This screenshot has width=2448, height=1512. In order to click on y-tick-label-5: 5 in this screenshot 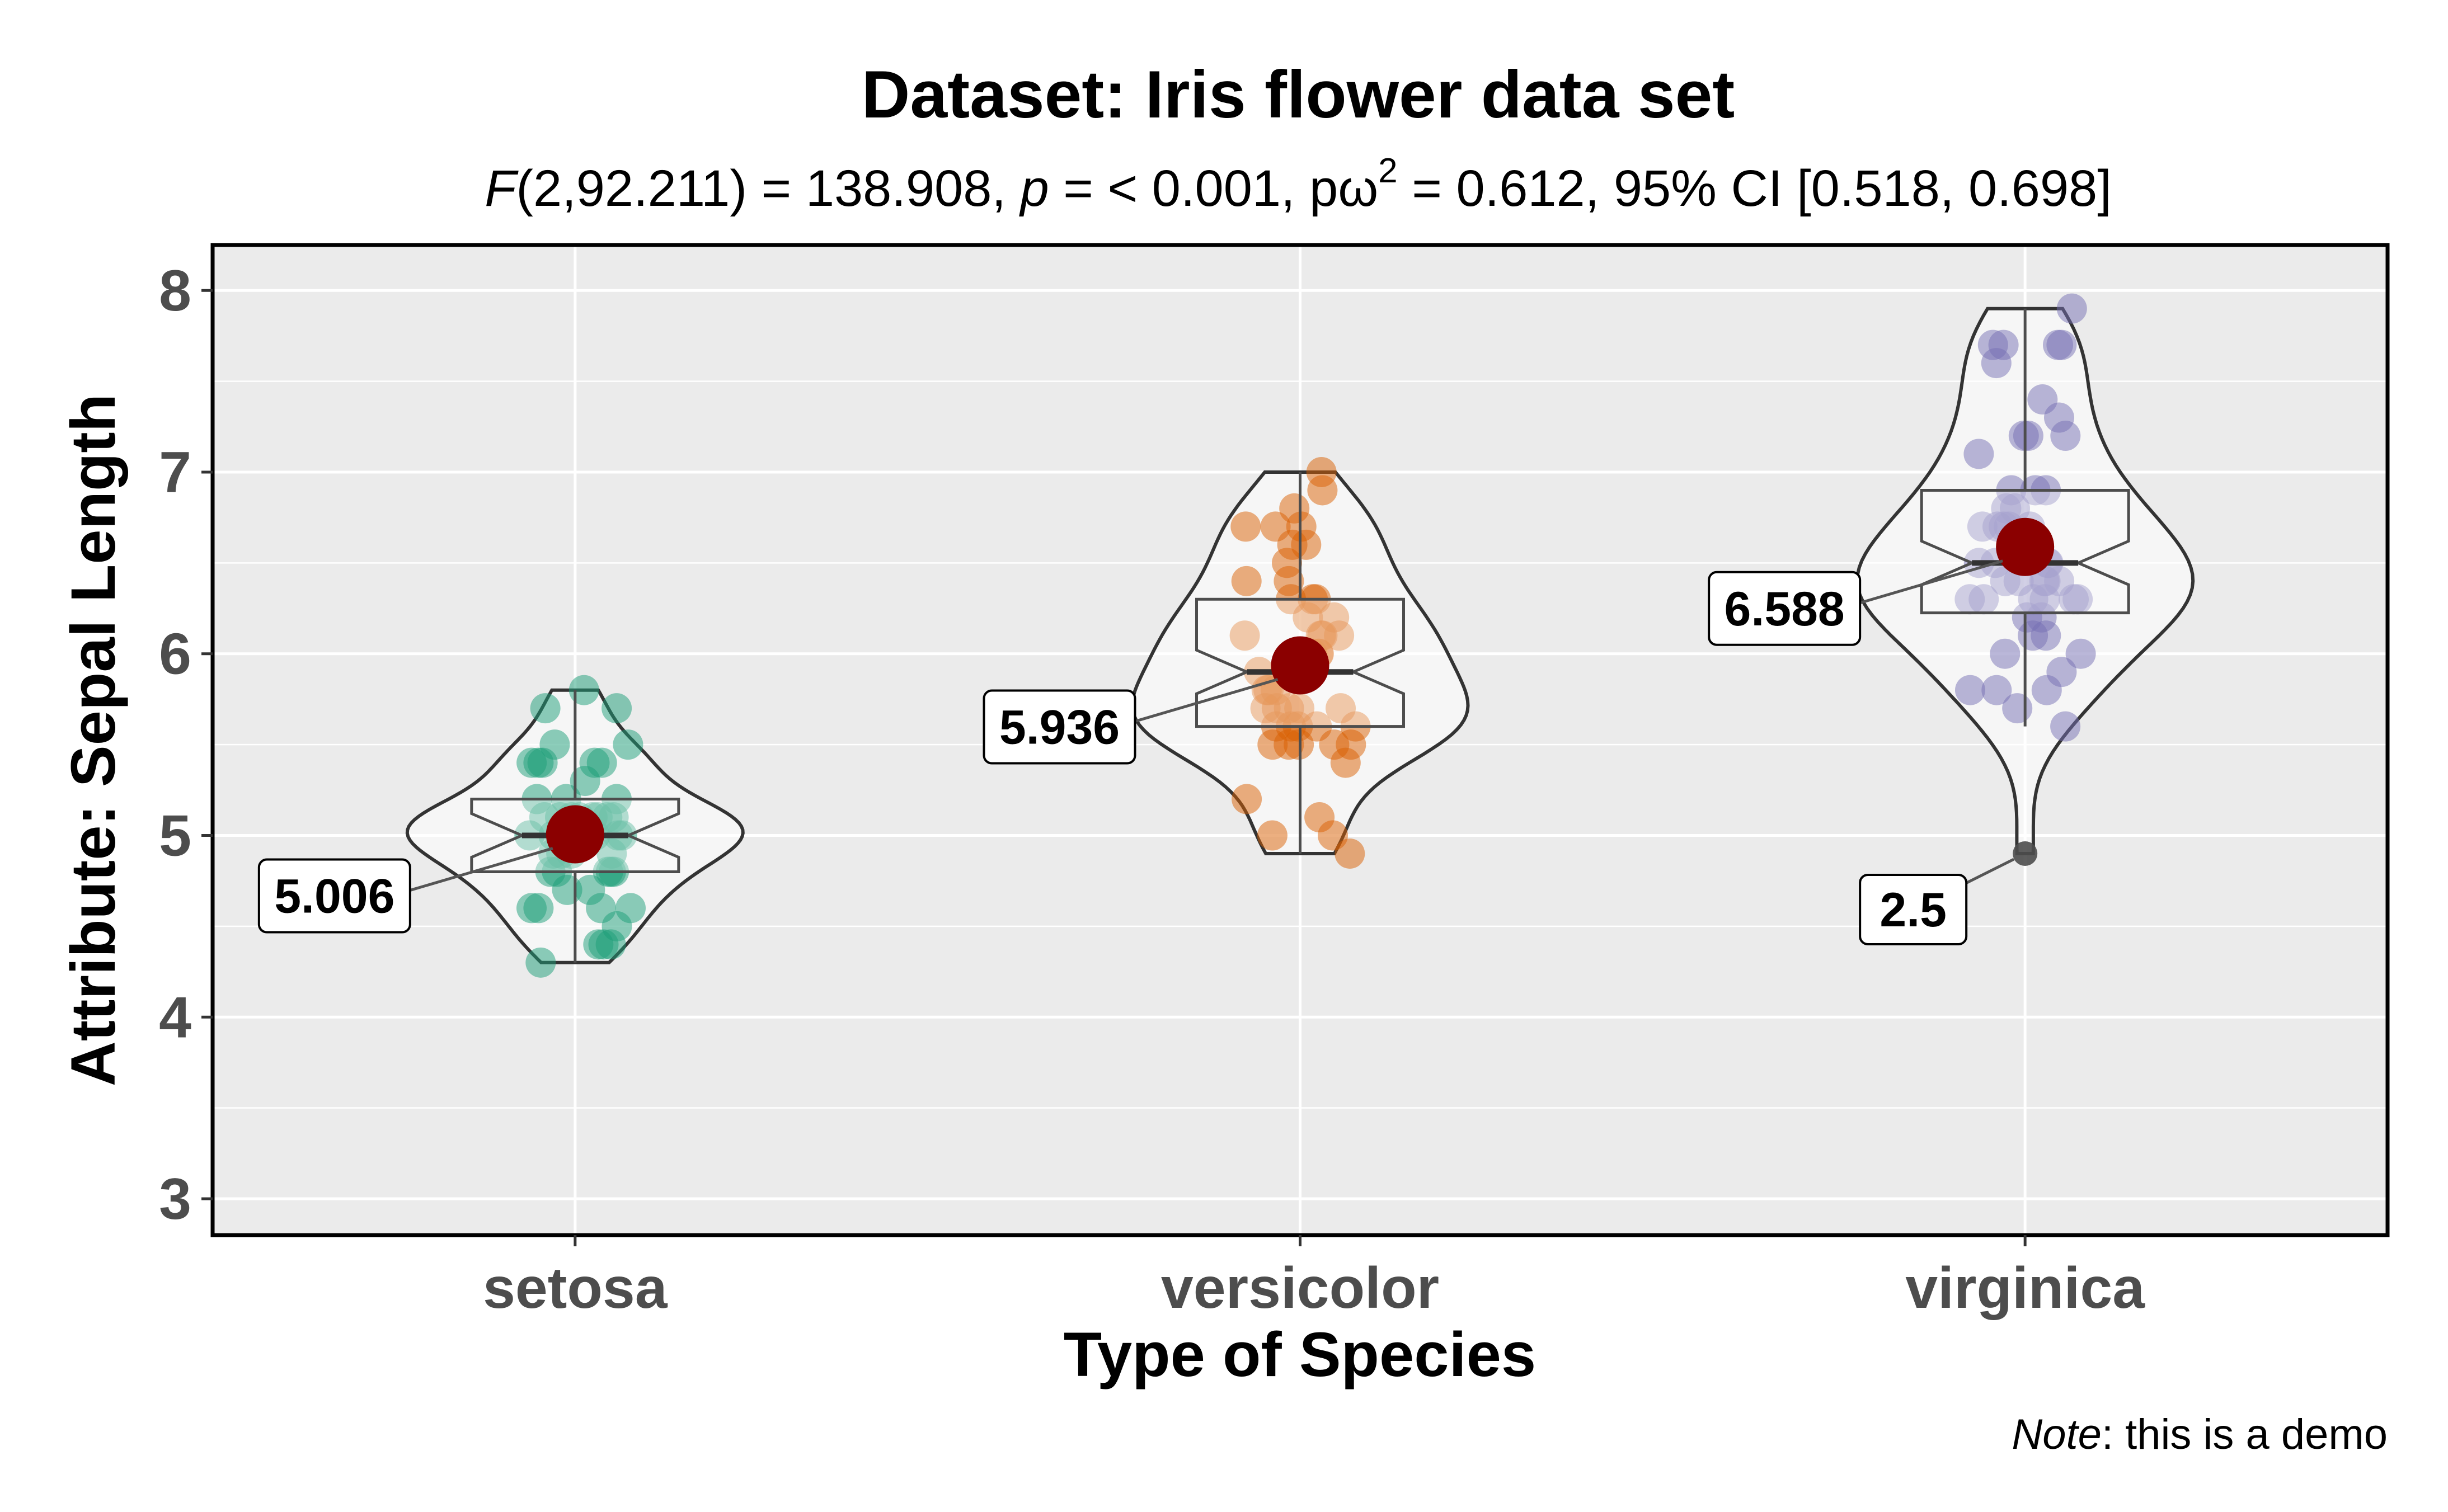, I will do `click(175, 837)`.